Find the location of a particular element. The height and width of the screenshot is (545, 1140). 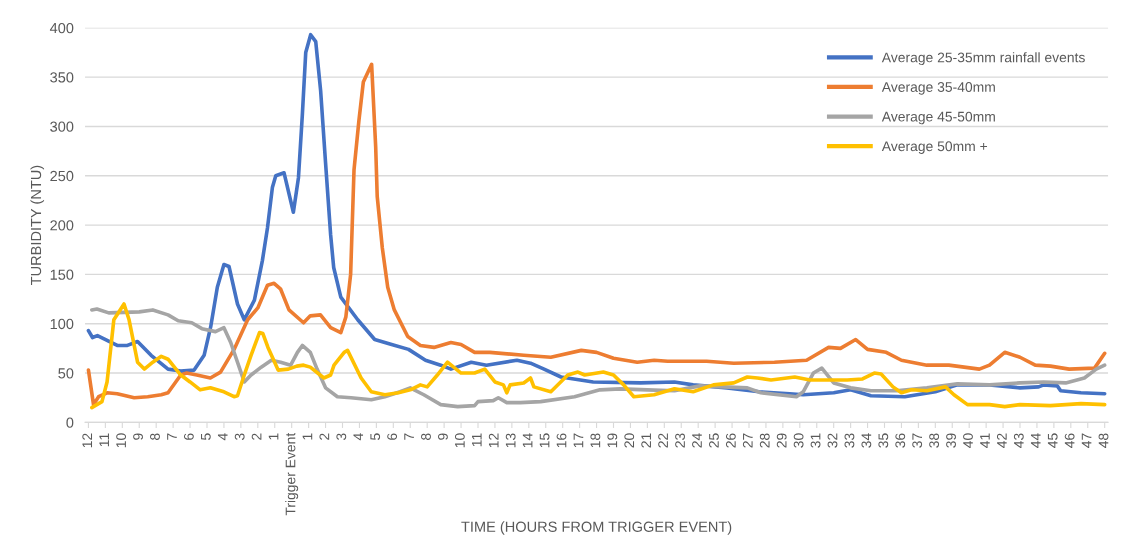

x-tick-label: 36 is located at coordinates (900, 440).